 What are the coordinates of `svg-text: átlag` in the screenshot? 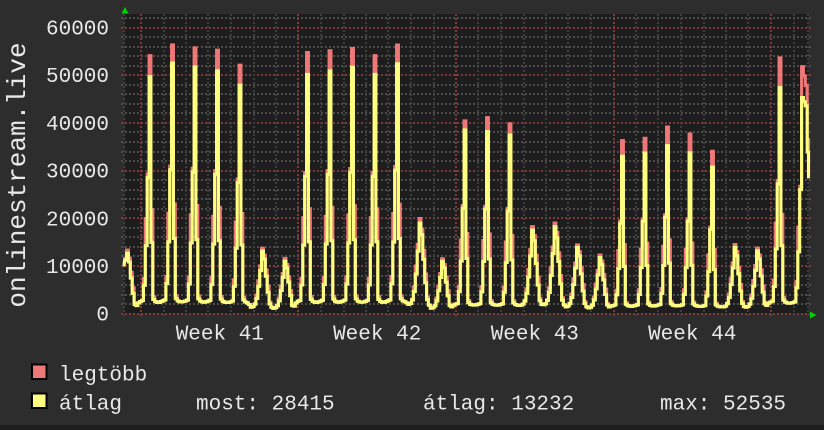 It's located at (90, 405).